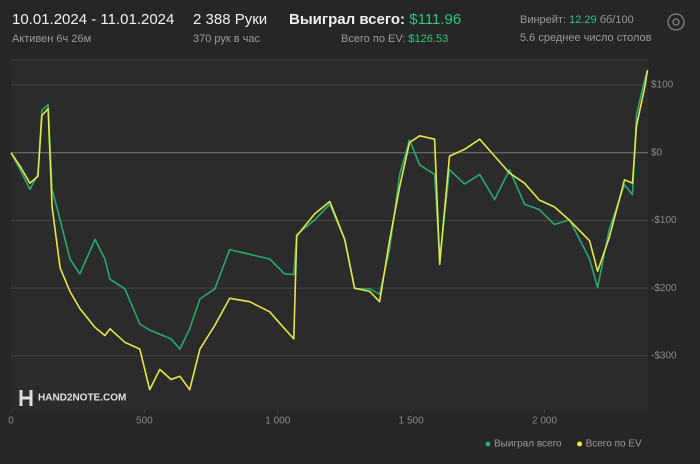 The height and width of the screenshot is (464, 700). Describe the element at coordinates (586, 38) in the screenshot. I see `tables: 5.6 среднее число столов` at that location.